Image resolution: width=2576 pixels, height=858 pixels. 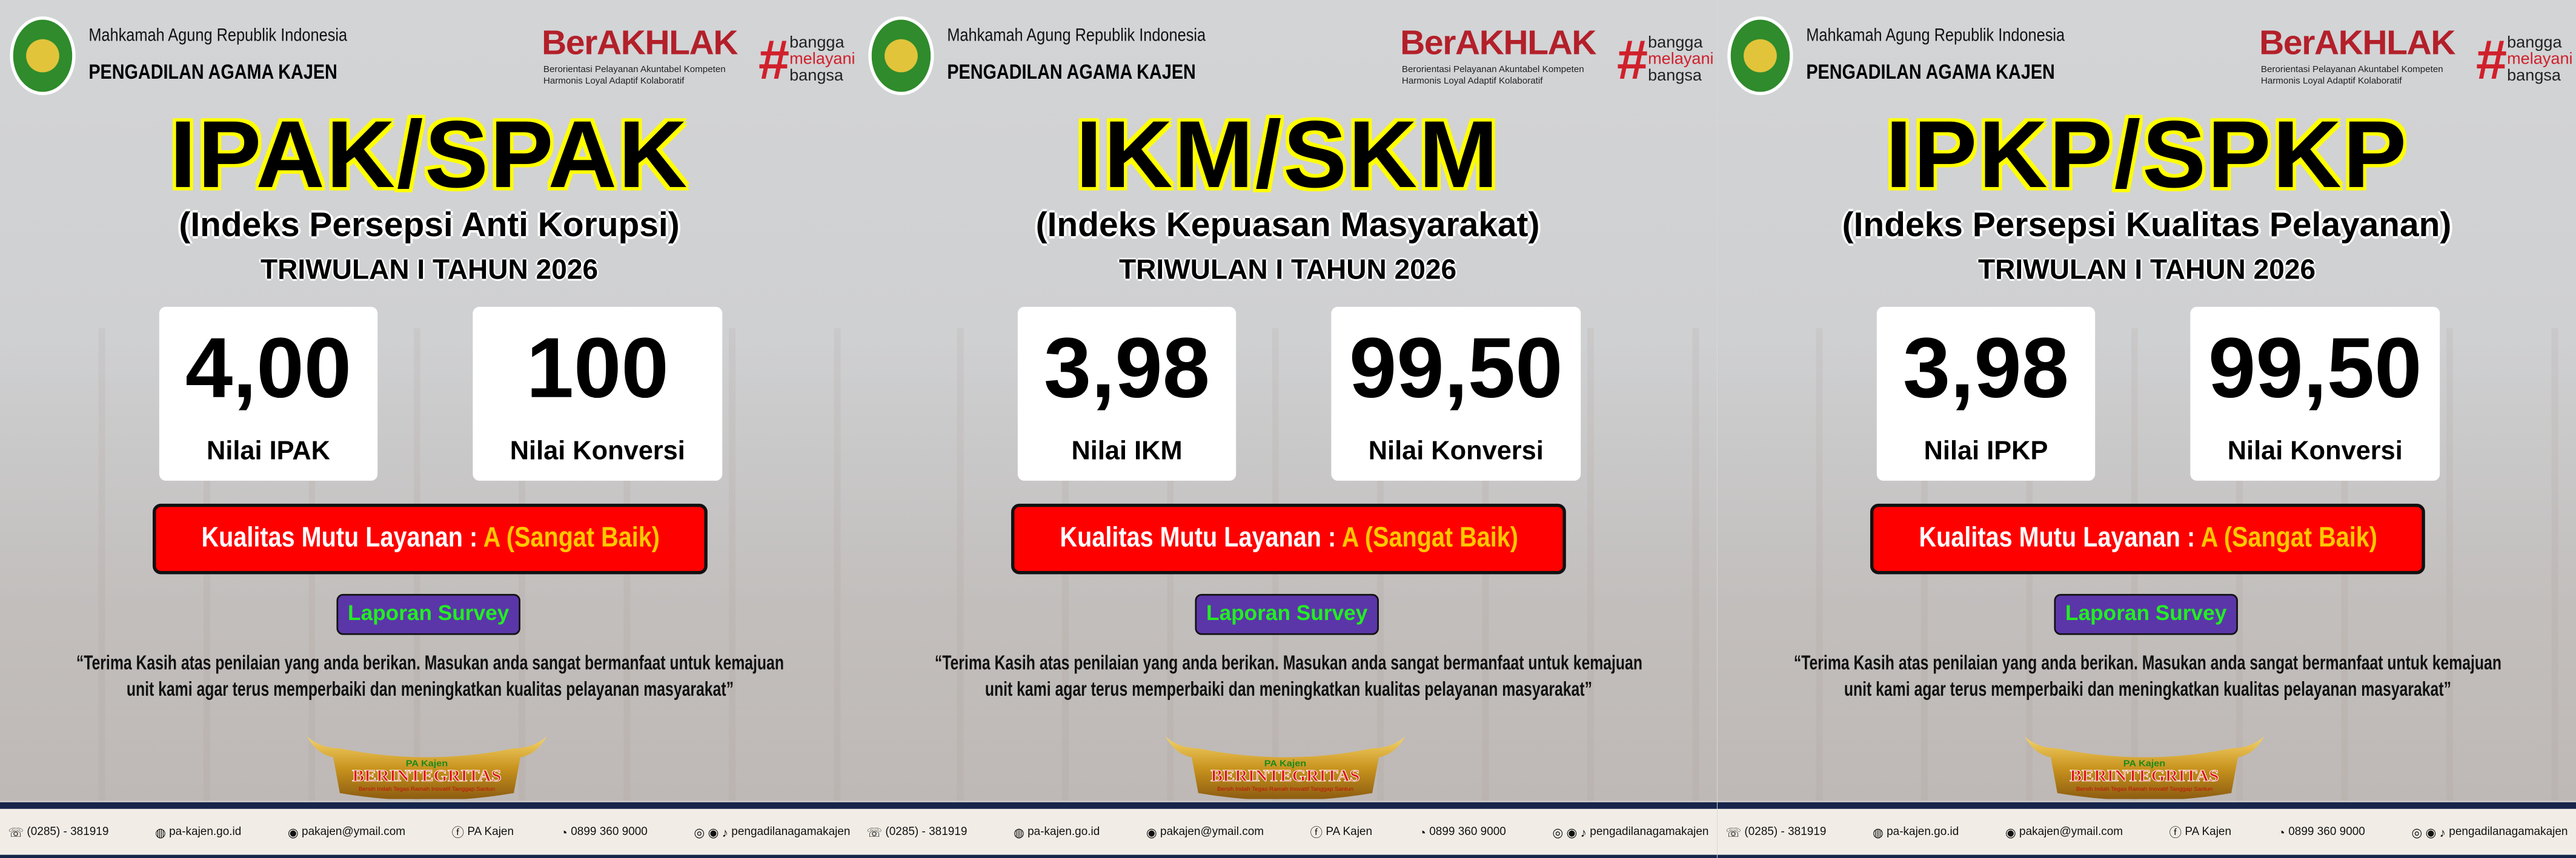 I want to click on globe-icon: ◍, so click(x=1878, y=831).